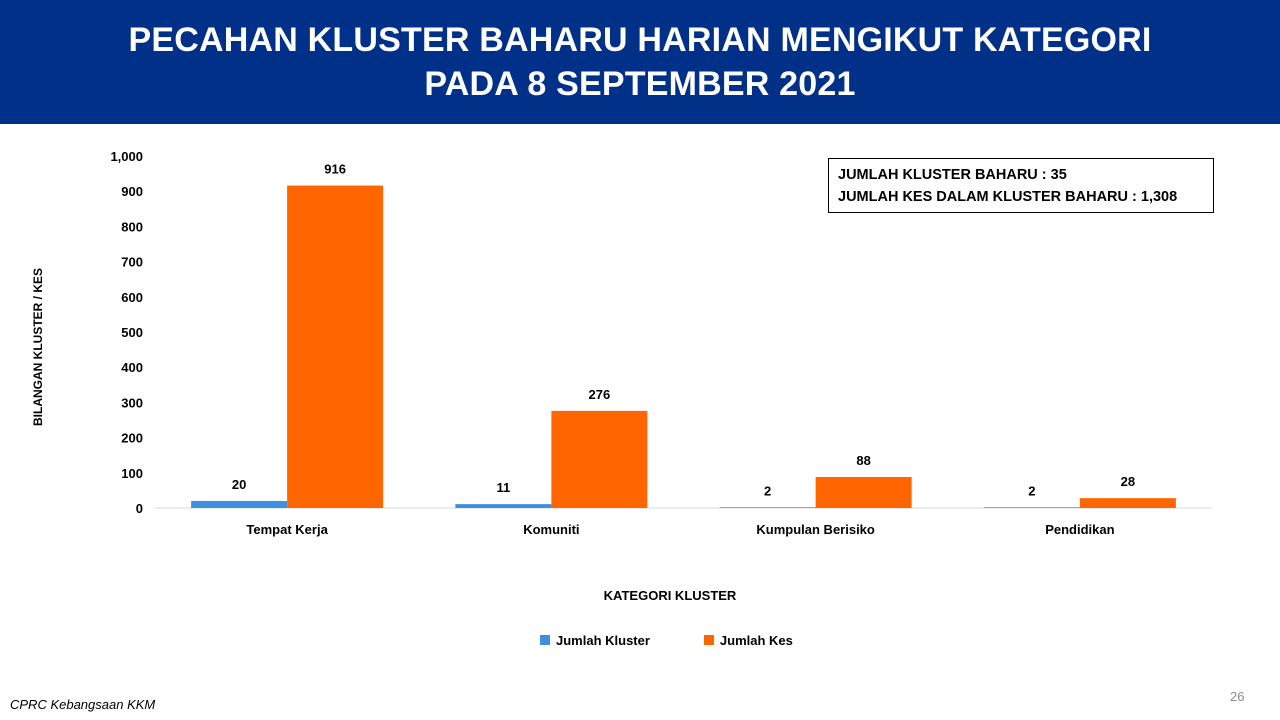  Describe the element at coordinates (1008, 197) in the screenshot. I see `summary-total-cases: JUMLAH KES DALAM KLUSTER BAHARU : 1,308` at that location.